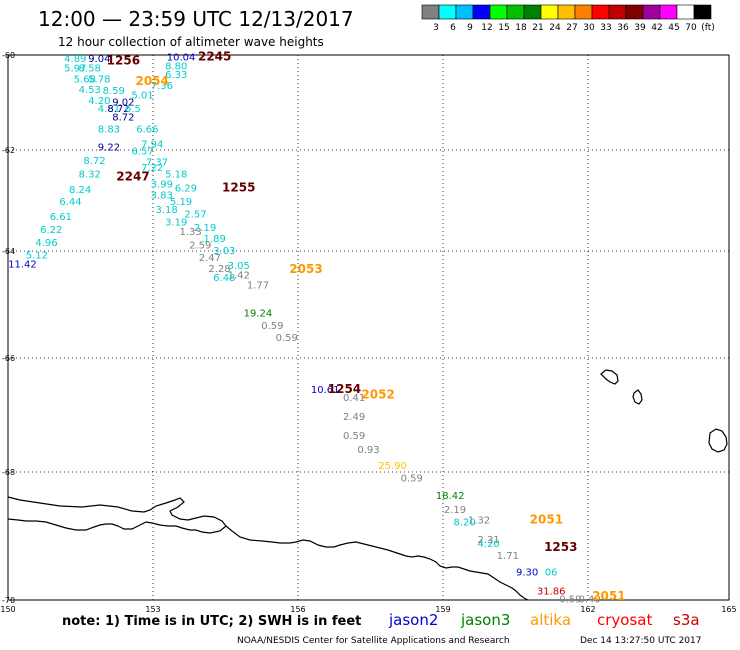  What do you see at coordinates (90, 175) in the screenshot?
I see `wave-height-value: 8.32` at bounding box center [90, 175].